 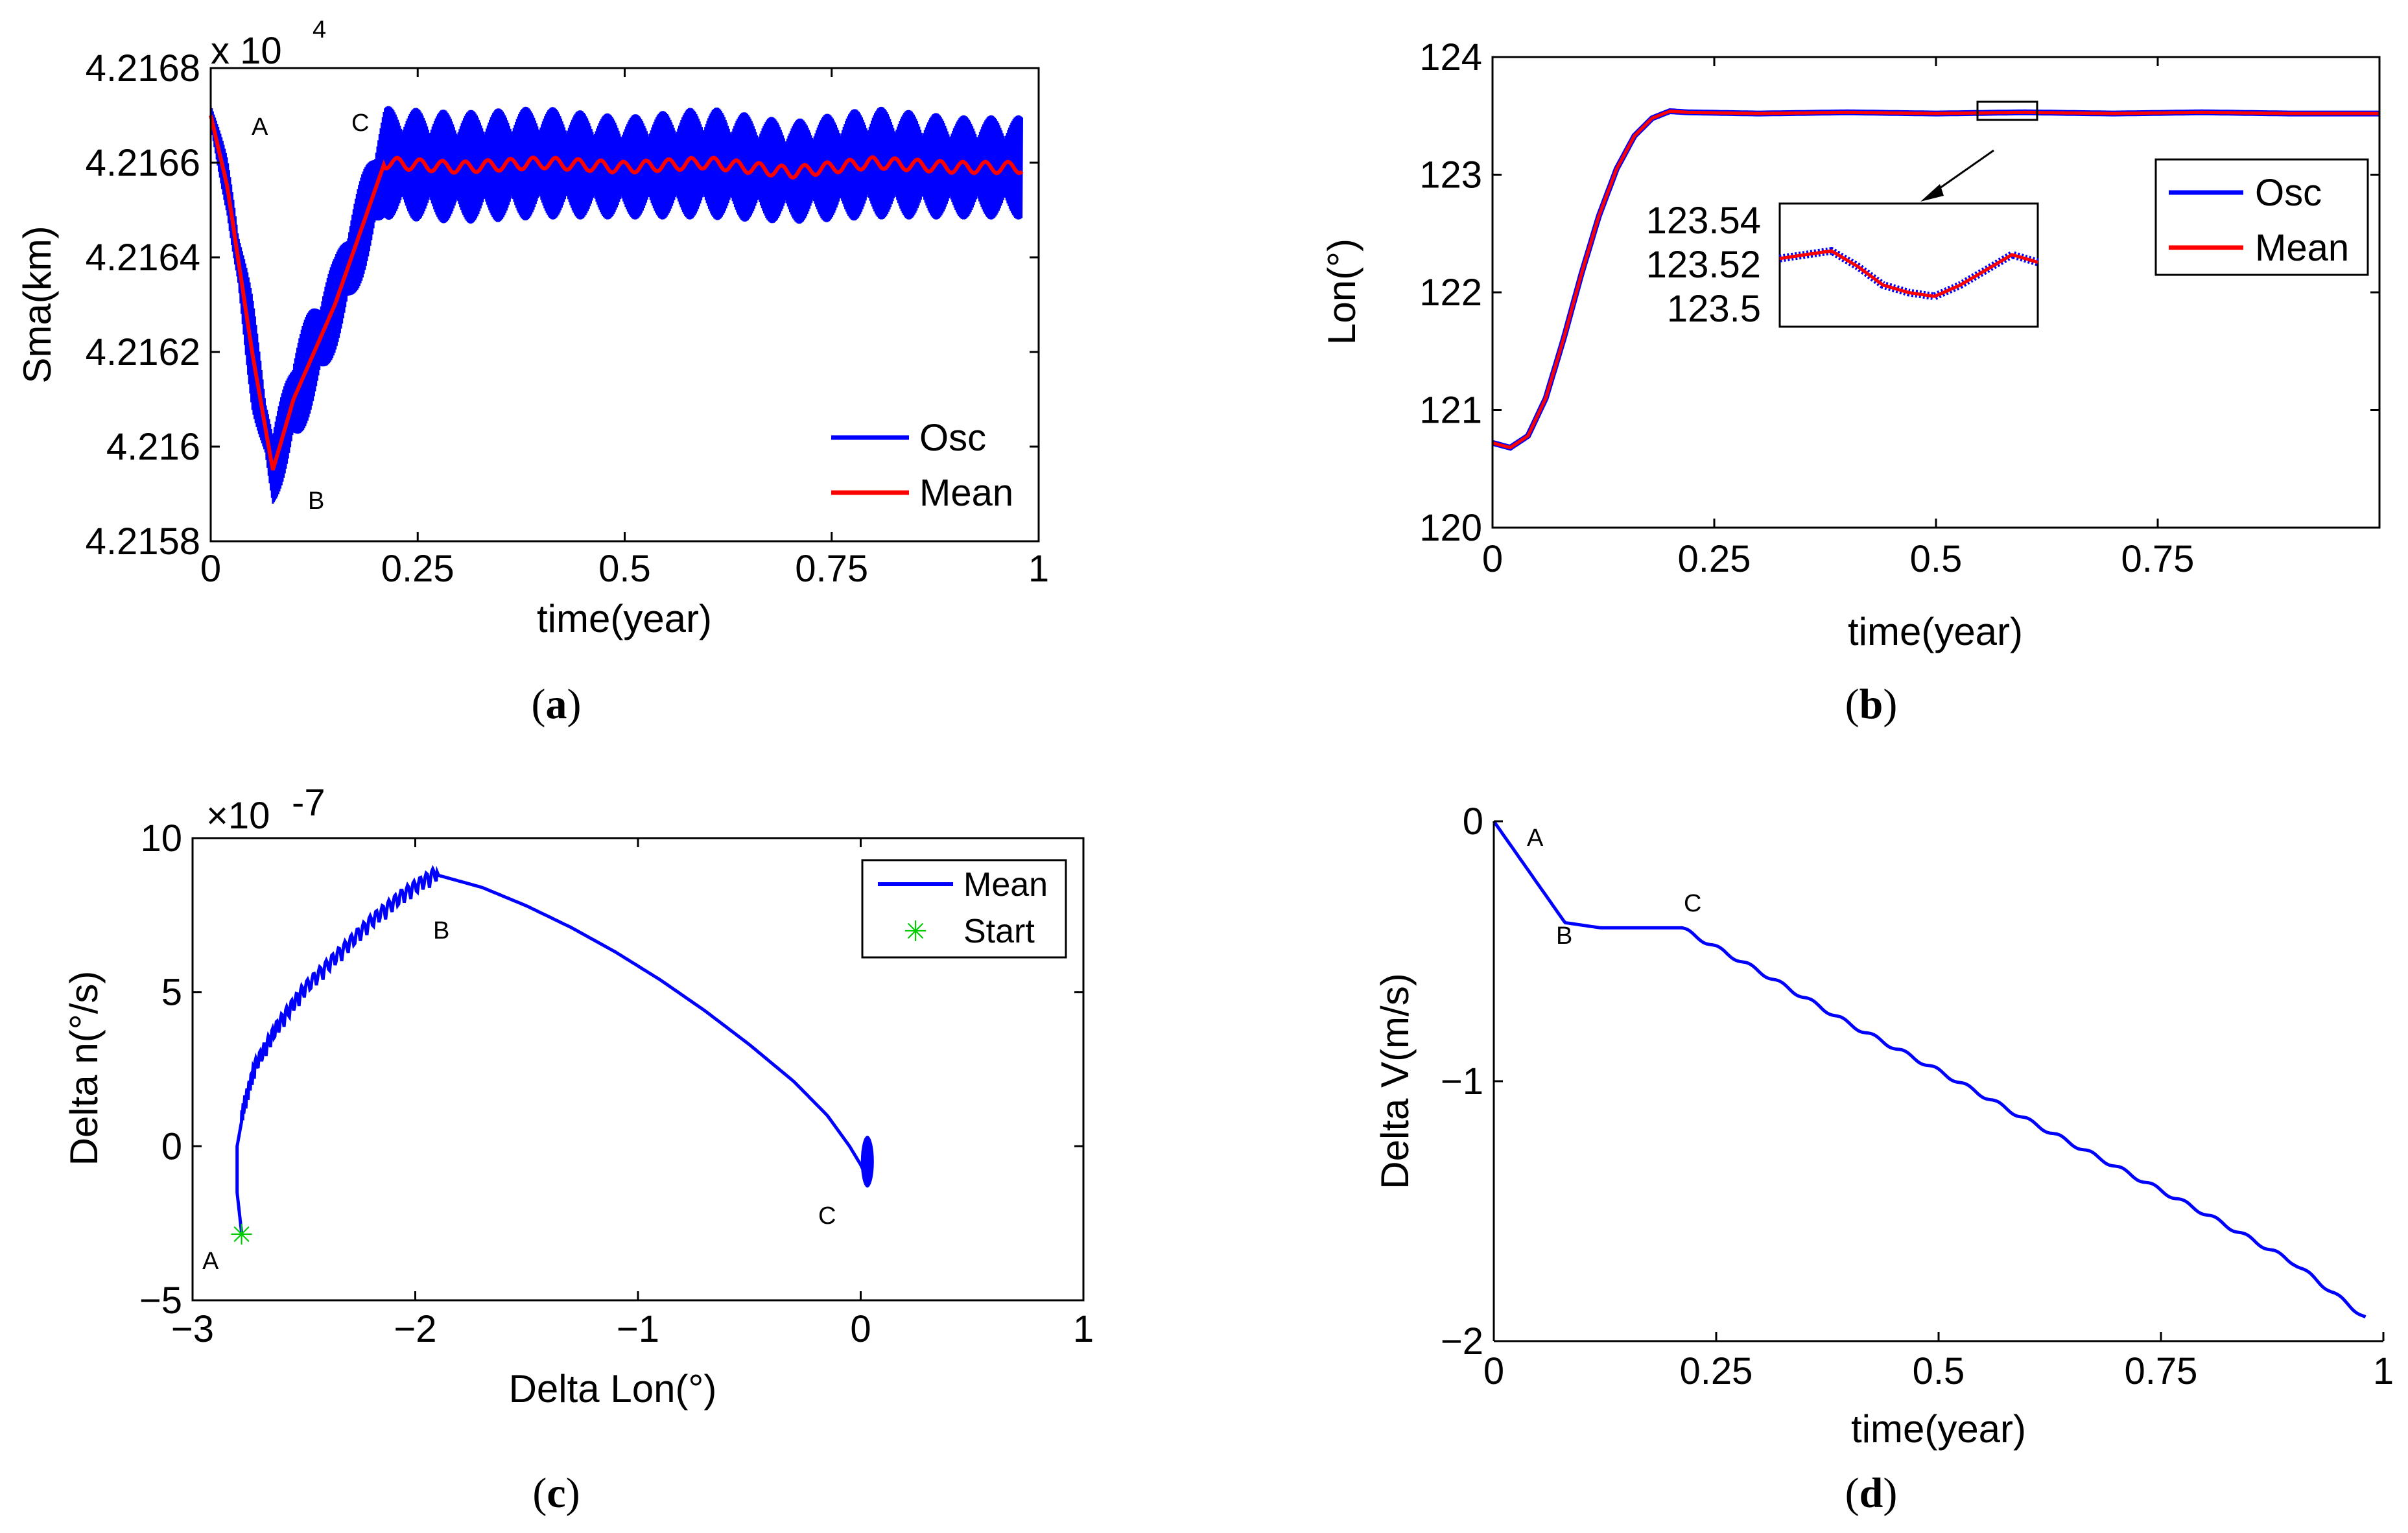 I want to click on panel-c-legend-box, so click(x=964, y=909).